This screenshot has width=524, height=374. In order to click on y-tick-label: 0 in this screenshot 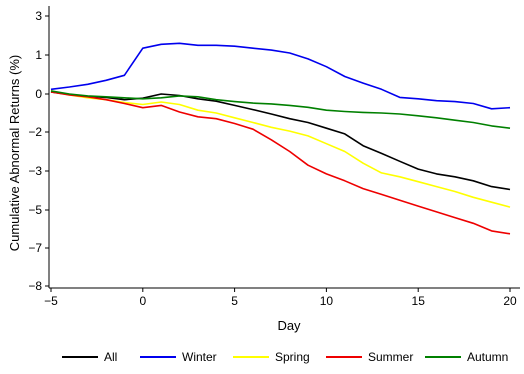, I will do `click(38, 94)`.